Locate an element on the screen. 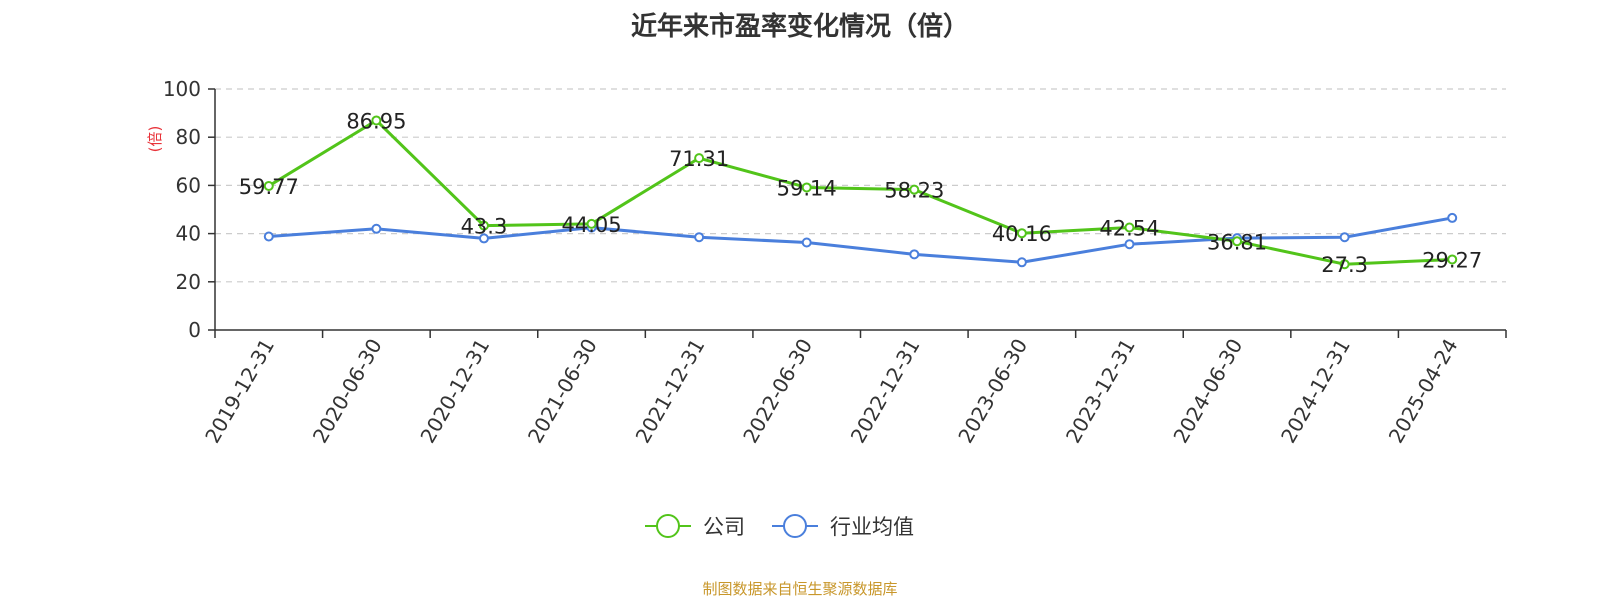 This screenshot has width=1600, height=600. x-tick-label: 2024-06-30 is located at coordinates (1207, 391).